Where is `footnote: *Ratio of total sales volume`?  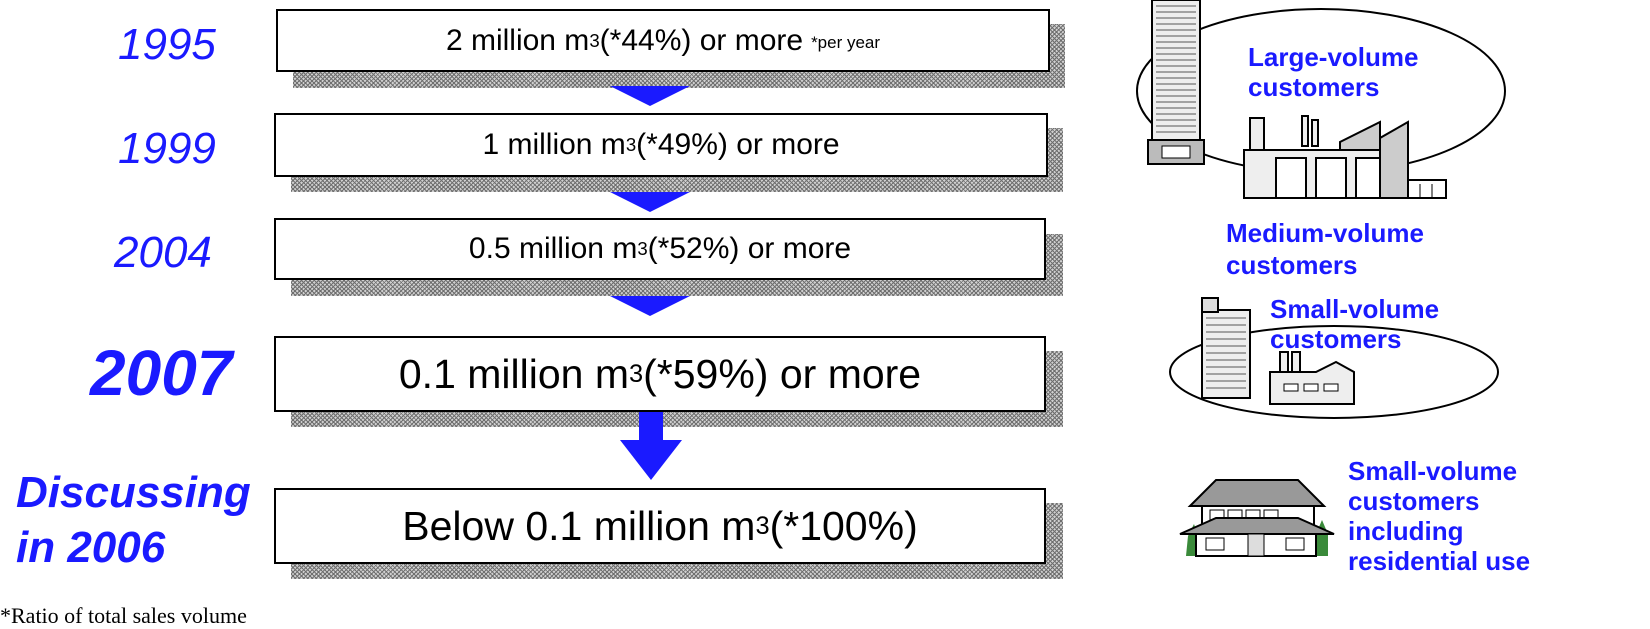 footnote: *Ratio of total sales volume is located at coordinates (123, 615).